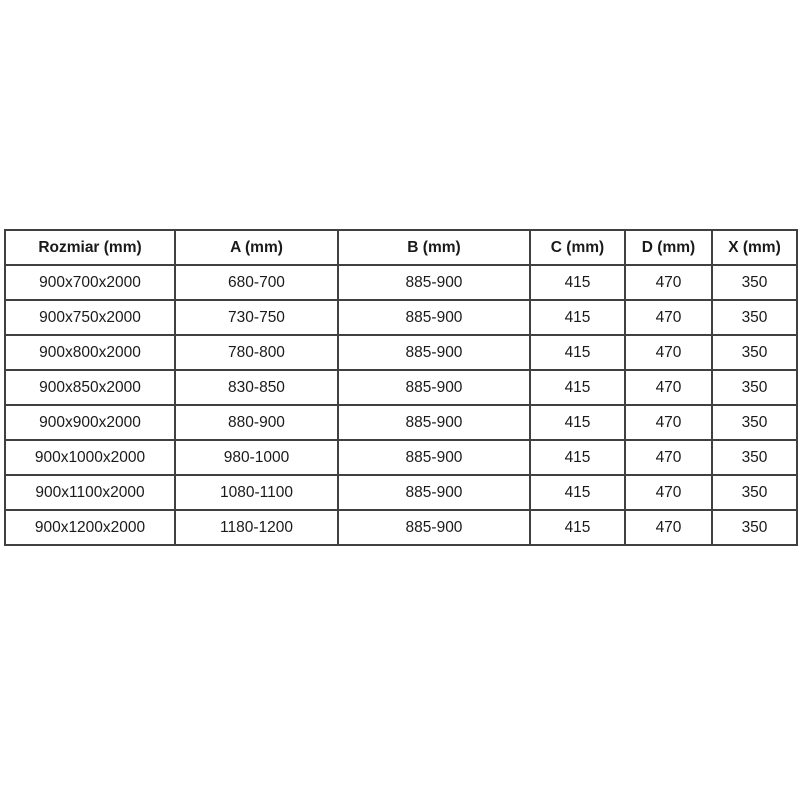  Describe the element at coordinates (256, 247) in the screenshot. I see `column-header: A (mm)` at that location.